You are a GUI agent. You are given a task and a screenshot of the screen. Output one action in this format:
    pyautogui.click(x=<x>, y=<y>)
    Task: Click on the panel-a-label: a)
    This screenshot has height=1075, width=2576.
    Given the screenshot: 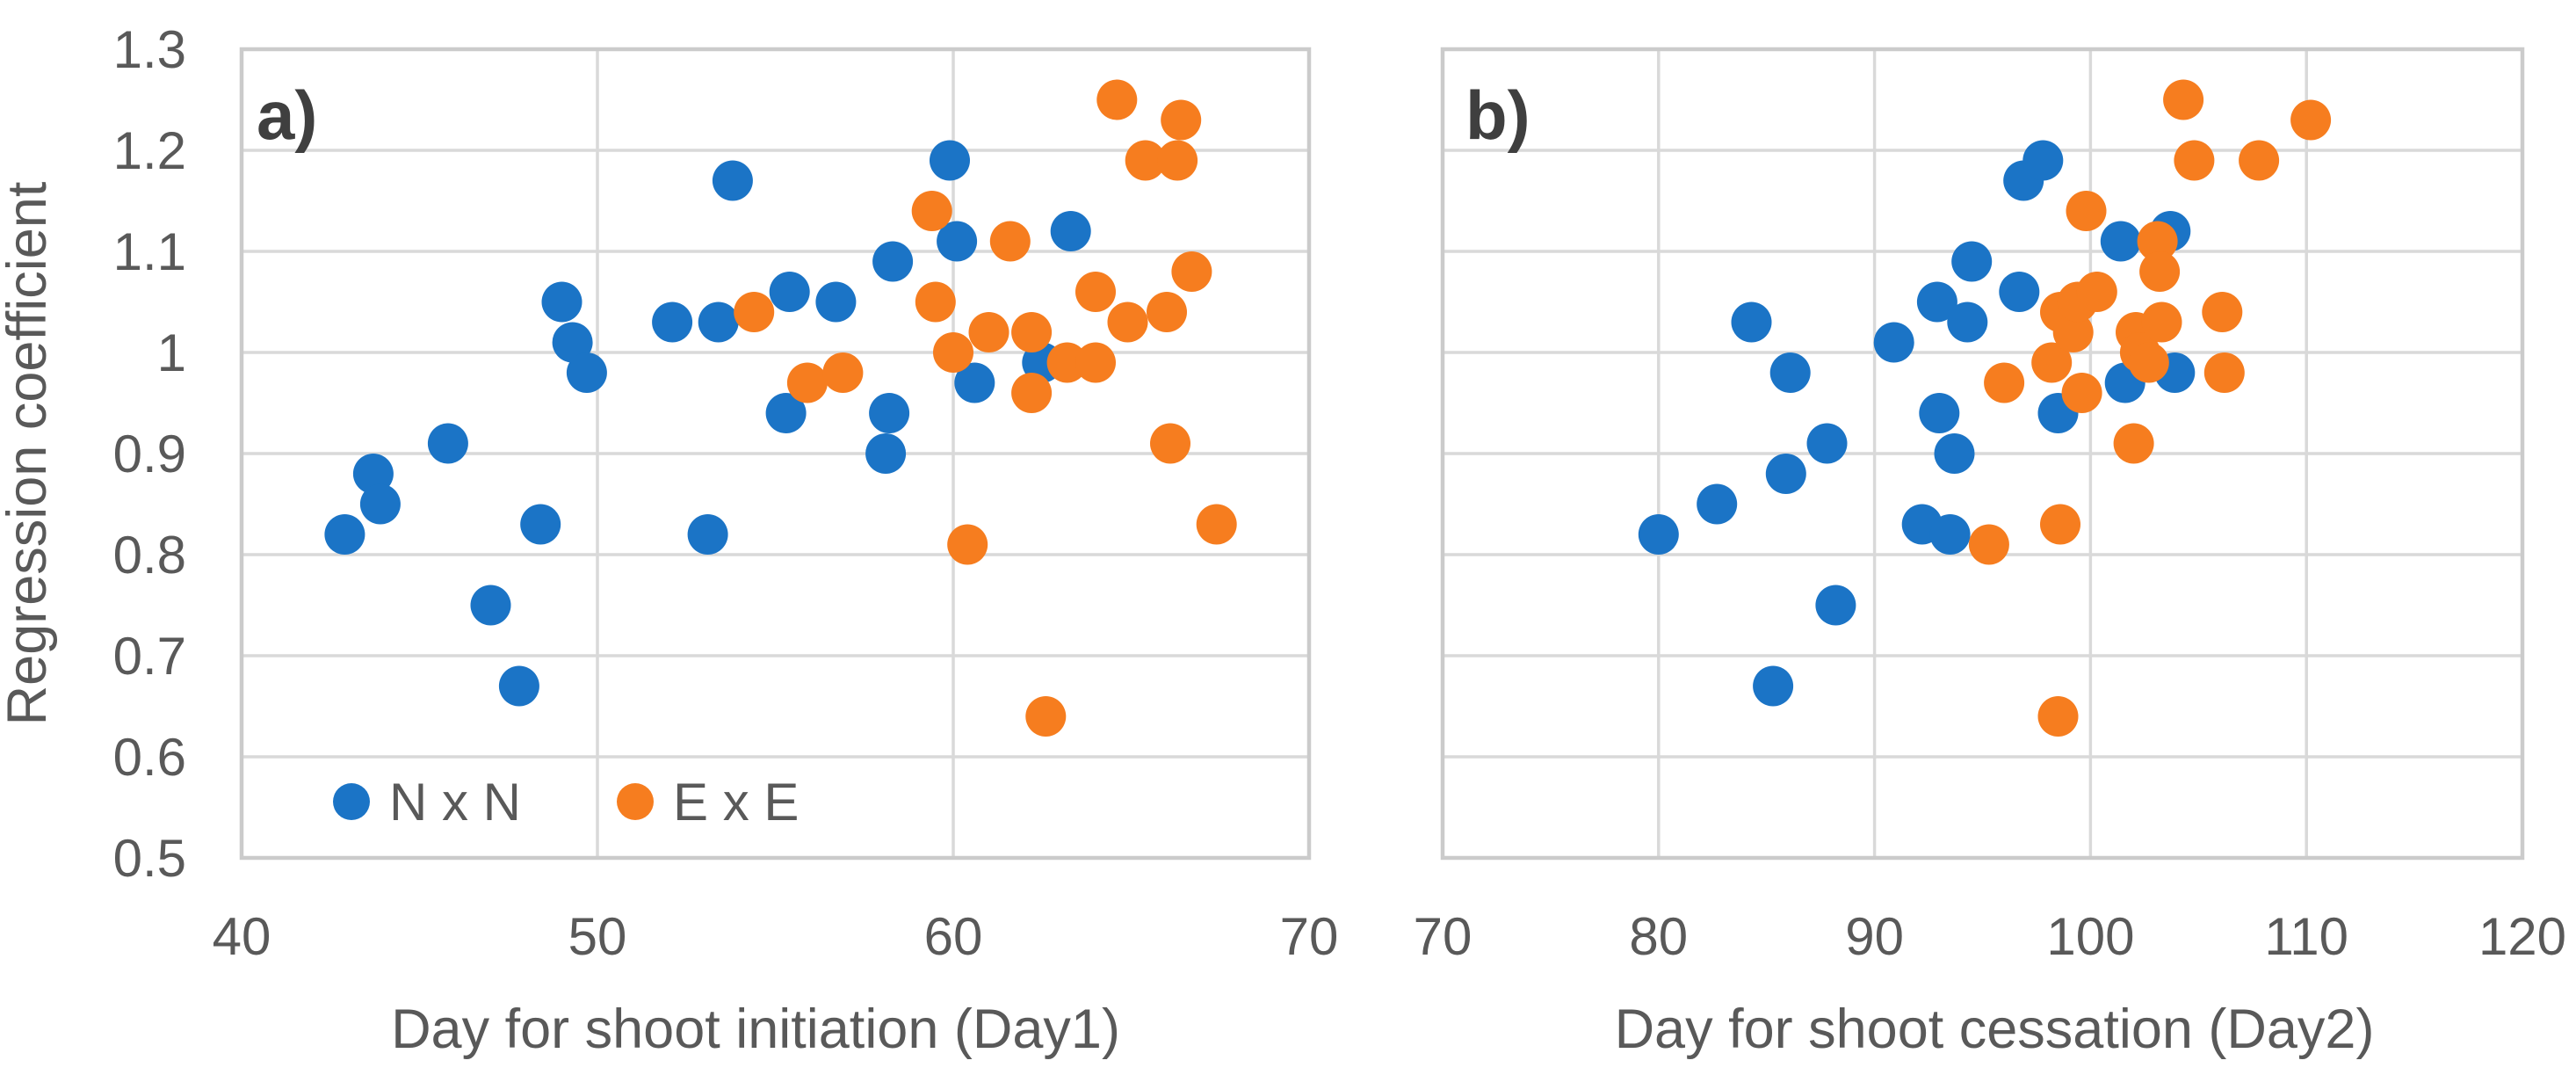 What is the action you would take?
    pyautogui.click(x=287, y=115)
    